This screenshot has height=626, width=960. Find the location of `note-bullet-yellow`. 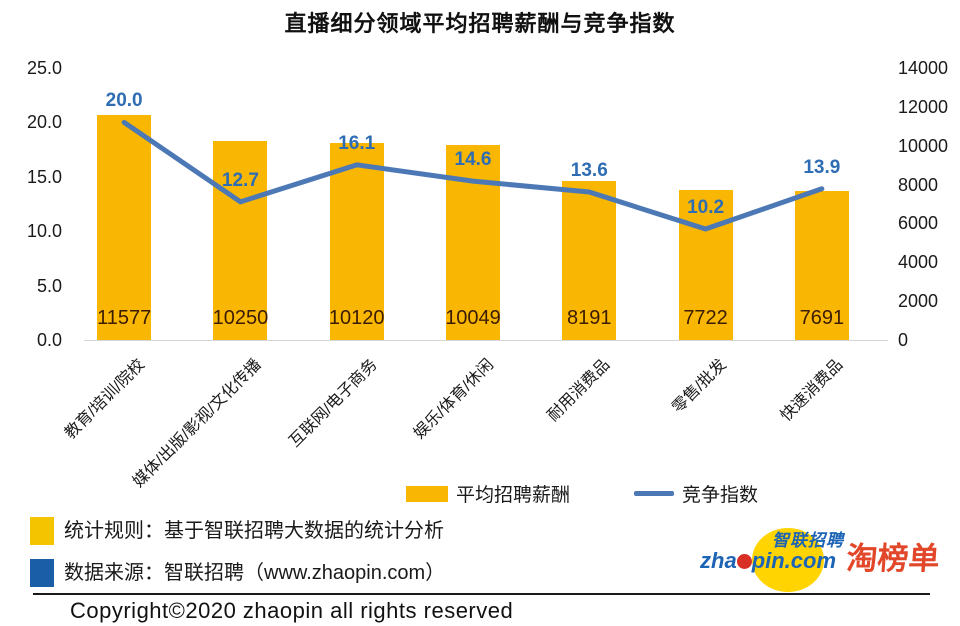

note-bullet-yellow is located at coordinates (42, 531).